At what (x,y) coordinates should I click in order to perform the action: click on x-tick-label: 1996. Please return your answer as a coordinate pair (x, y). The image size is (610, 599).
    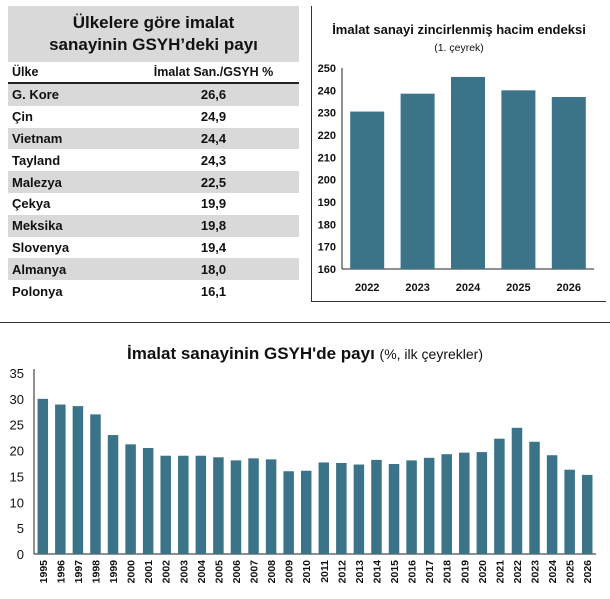
    Looking at the image, I should click on (61, 572).